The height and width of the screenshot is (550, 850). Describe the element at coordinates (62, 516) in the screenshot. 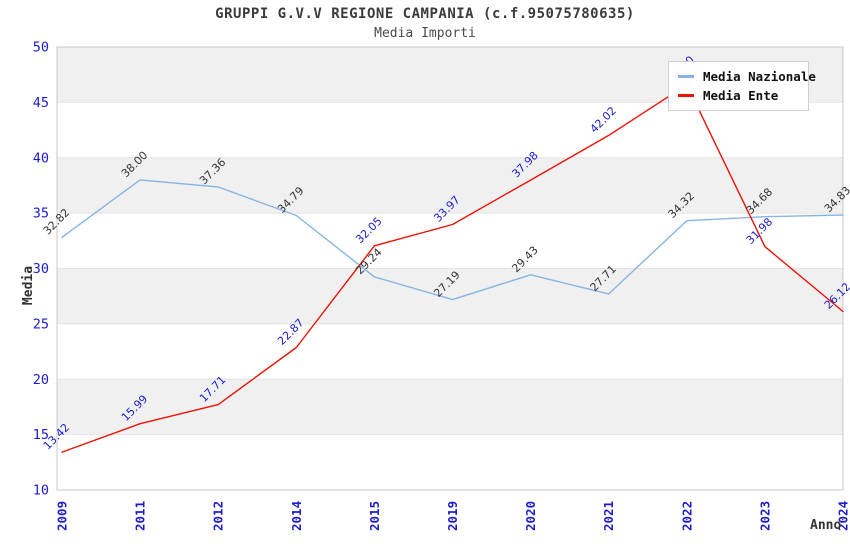

I see `x-tick-label: 2009` at that location.